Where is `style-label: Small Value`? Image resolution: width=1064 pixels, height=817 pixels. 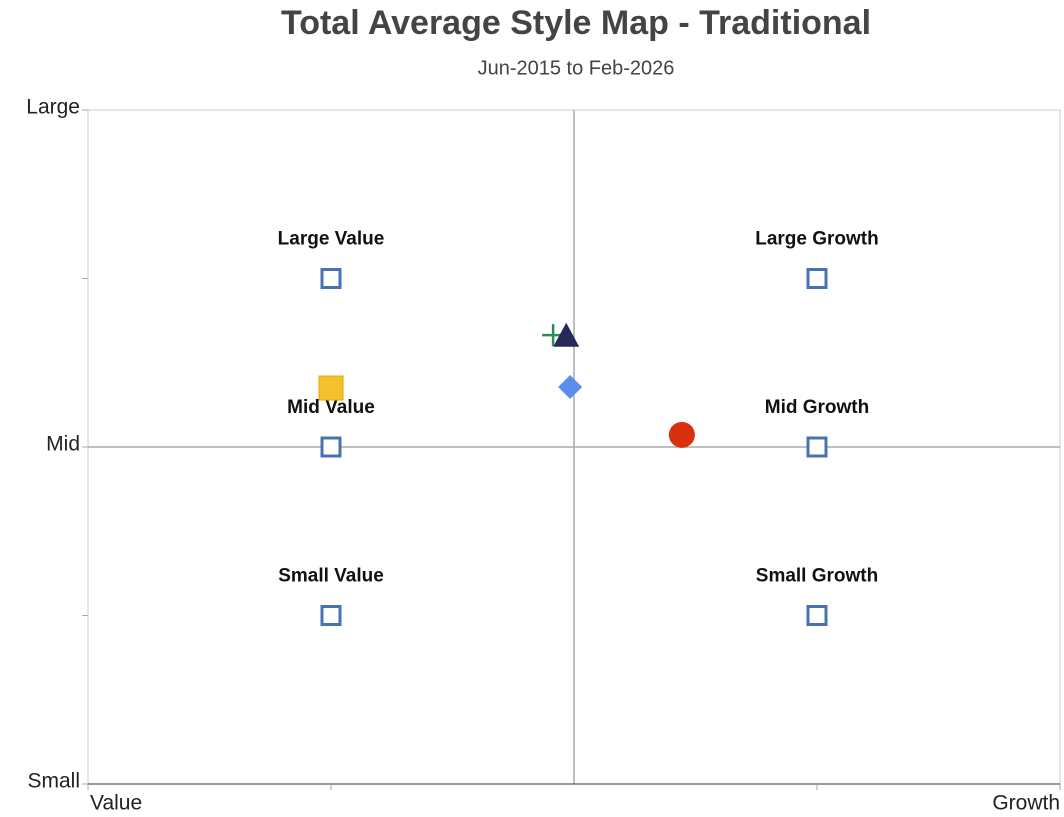
style-label: Small Value is located at coordinates (331, 576).